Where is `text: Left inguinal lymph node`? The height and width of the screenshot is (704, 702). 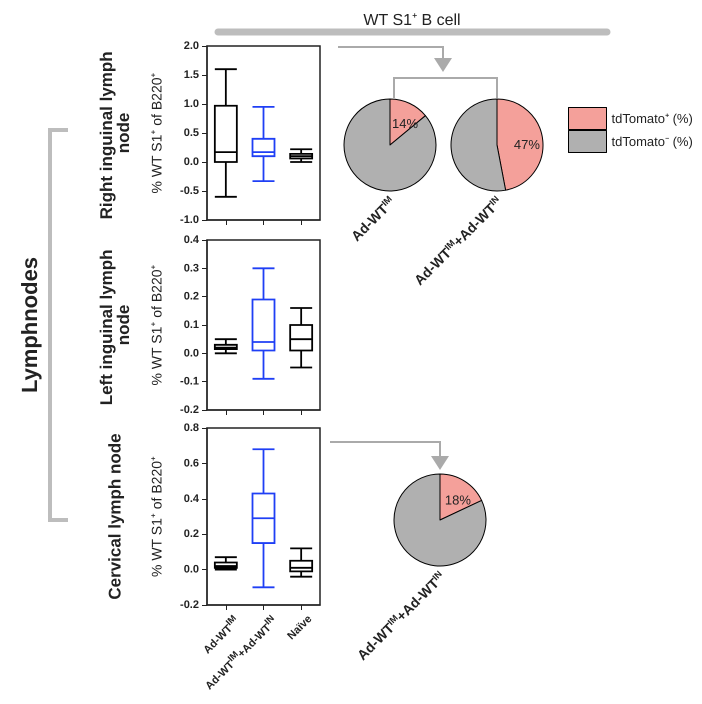 text: Left inguinal lymph node is located at coordinates (115, 325).